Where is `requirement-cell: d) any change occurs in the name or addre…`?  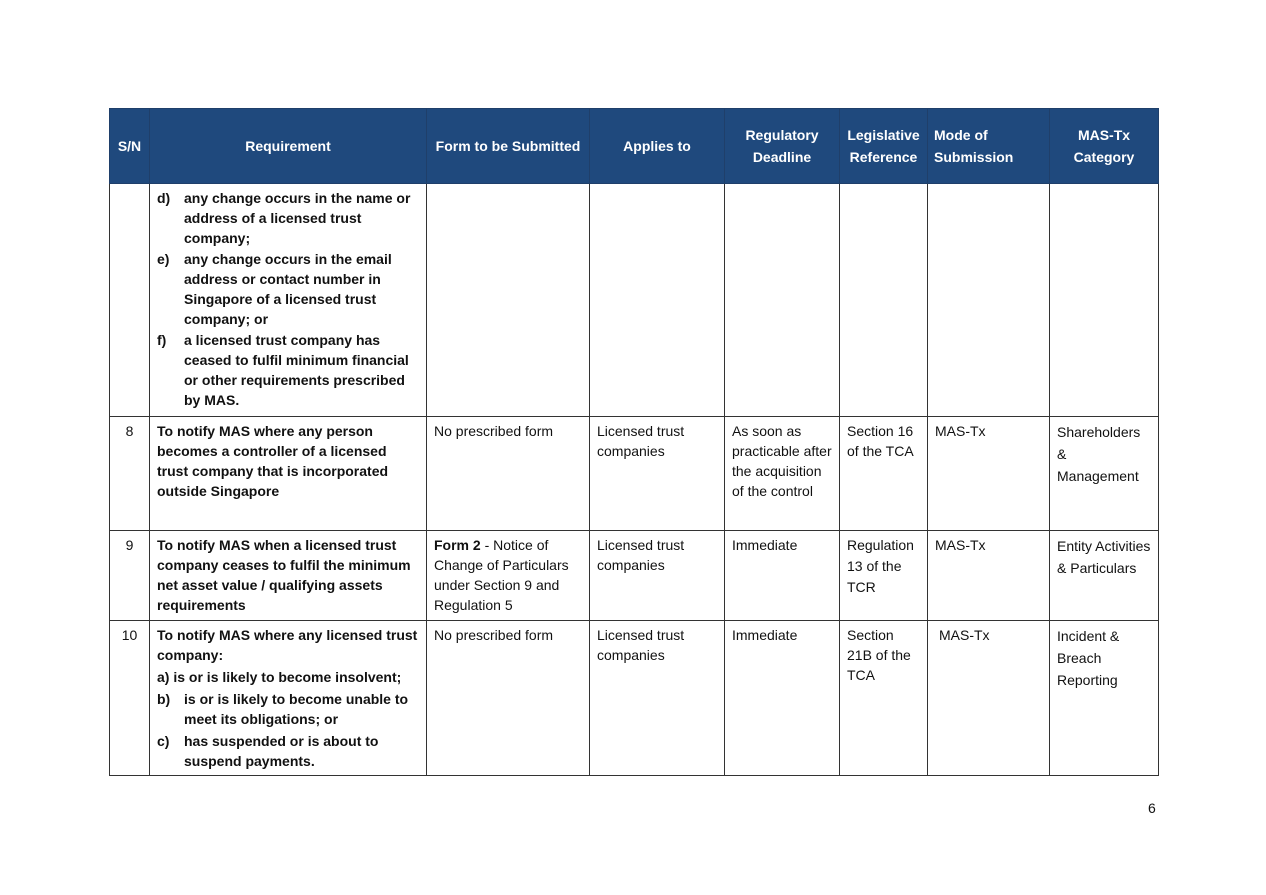
requirement-cell: d) any change occurs in the name or addre… is located at coordinates (288, 300).